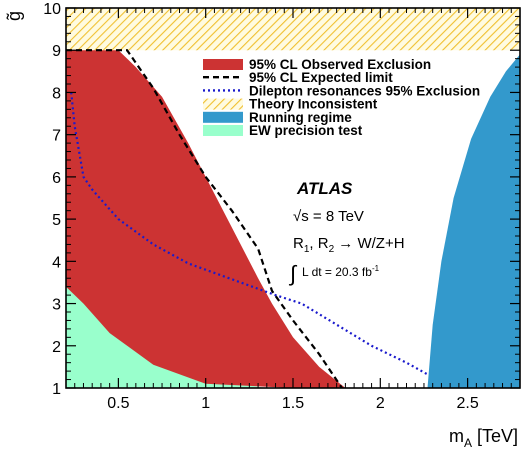 The height and width of the screenshot is (450, 524). I want to click on legend-item-running-regime: Running regime, so click(277, 117).